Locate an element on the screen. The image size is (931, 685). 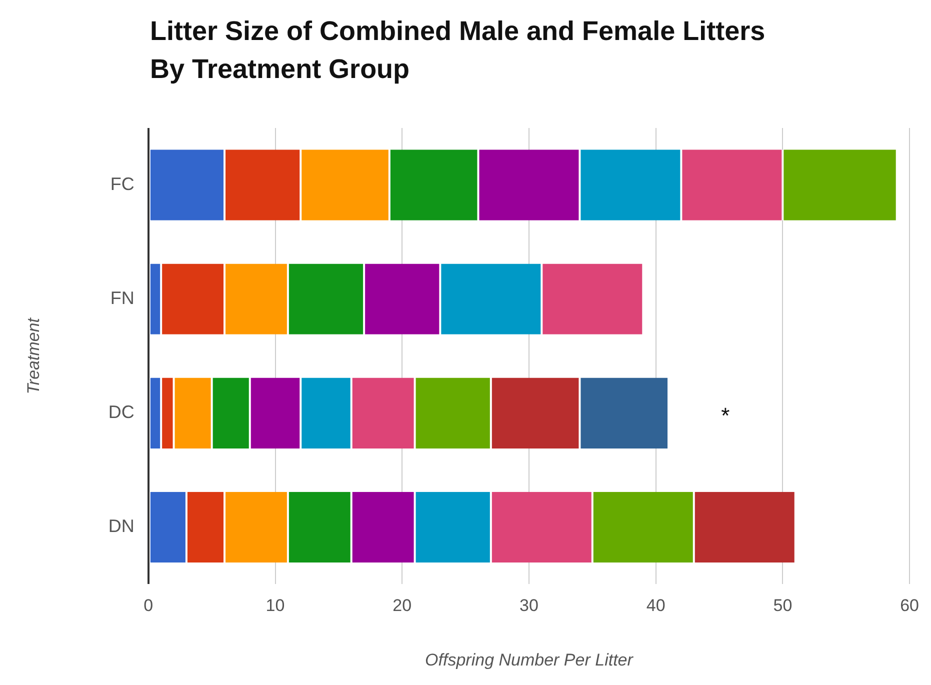
y-axis-title: Treatment is located at coordinates (33, 355).